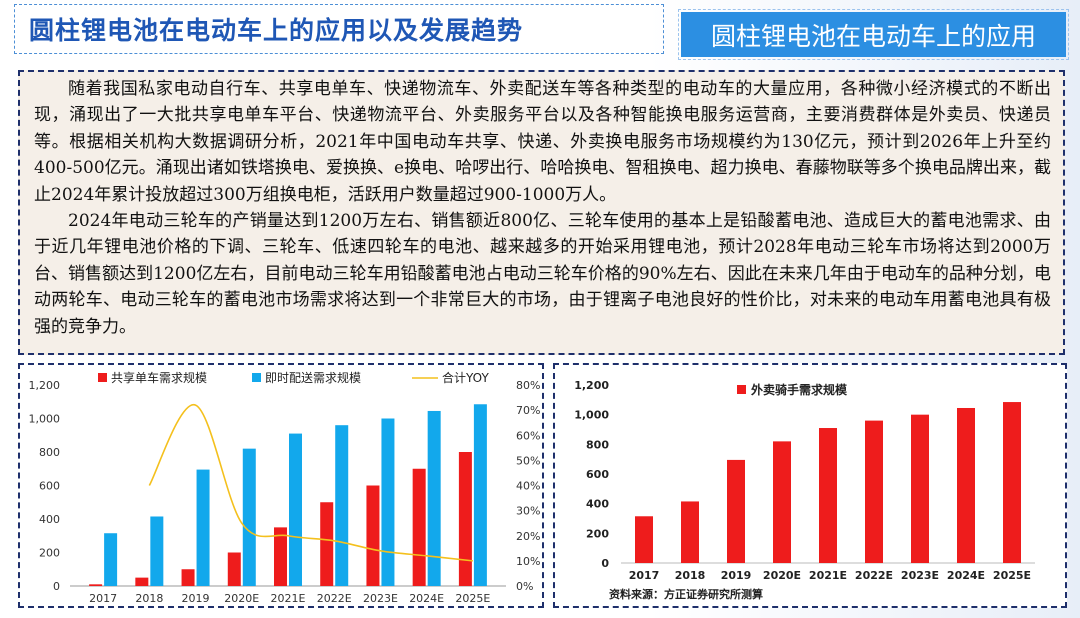  Describe the element at coordinates (528, 486) in the screenshot. I see `y2-tick-label: 40%` at that location.